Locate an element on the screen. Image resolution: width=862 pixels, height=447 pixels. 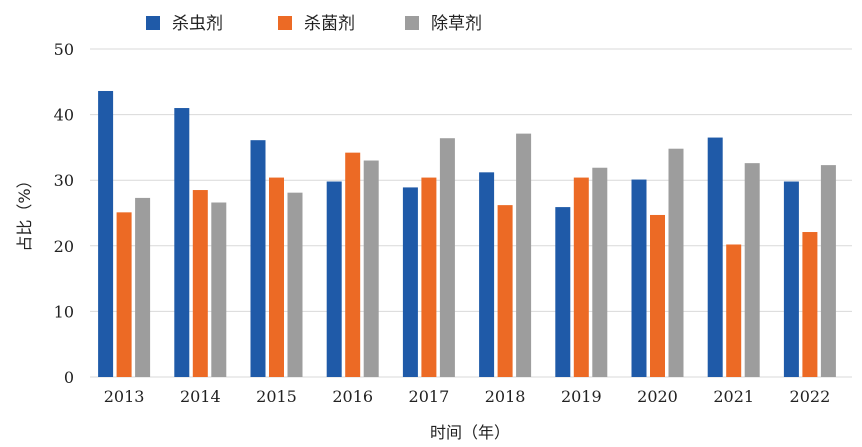
legend-label-杀虫剂: 杀虫剂 is located at coordinates (197, 24).